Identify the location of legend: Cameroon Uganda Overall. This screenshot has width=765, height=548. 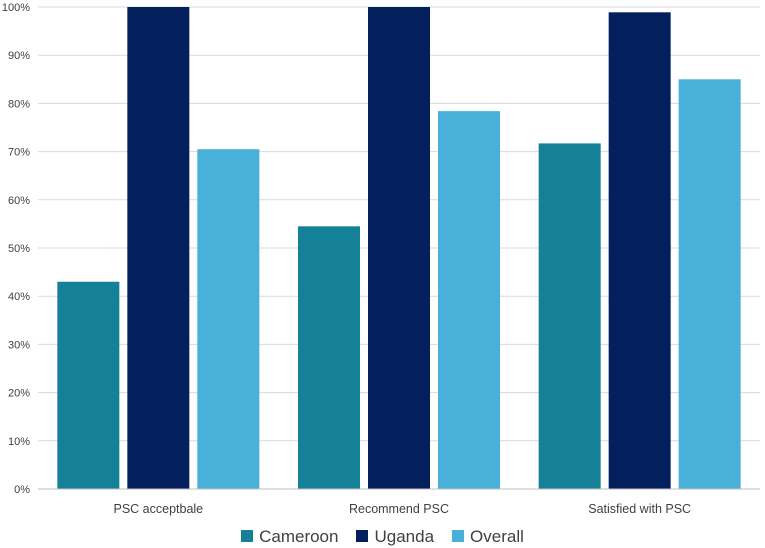
(382, 536).